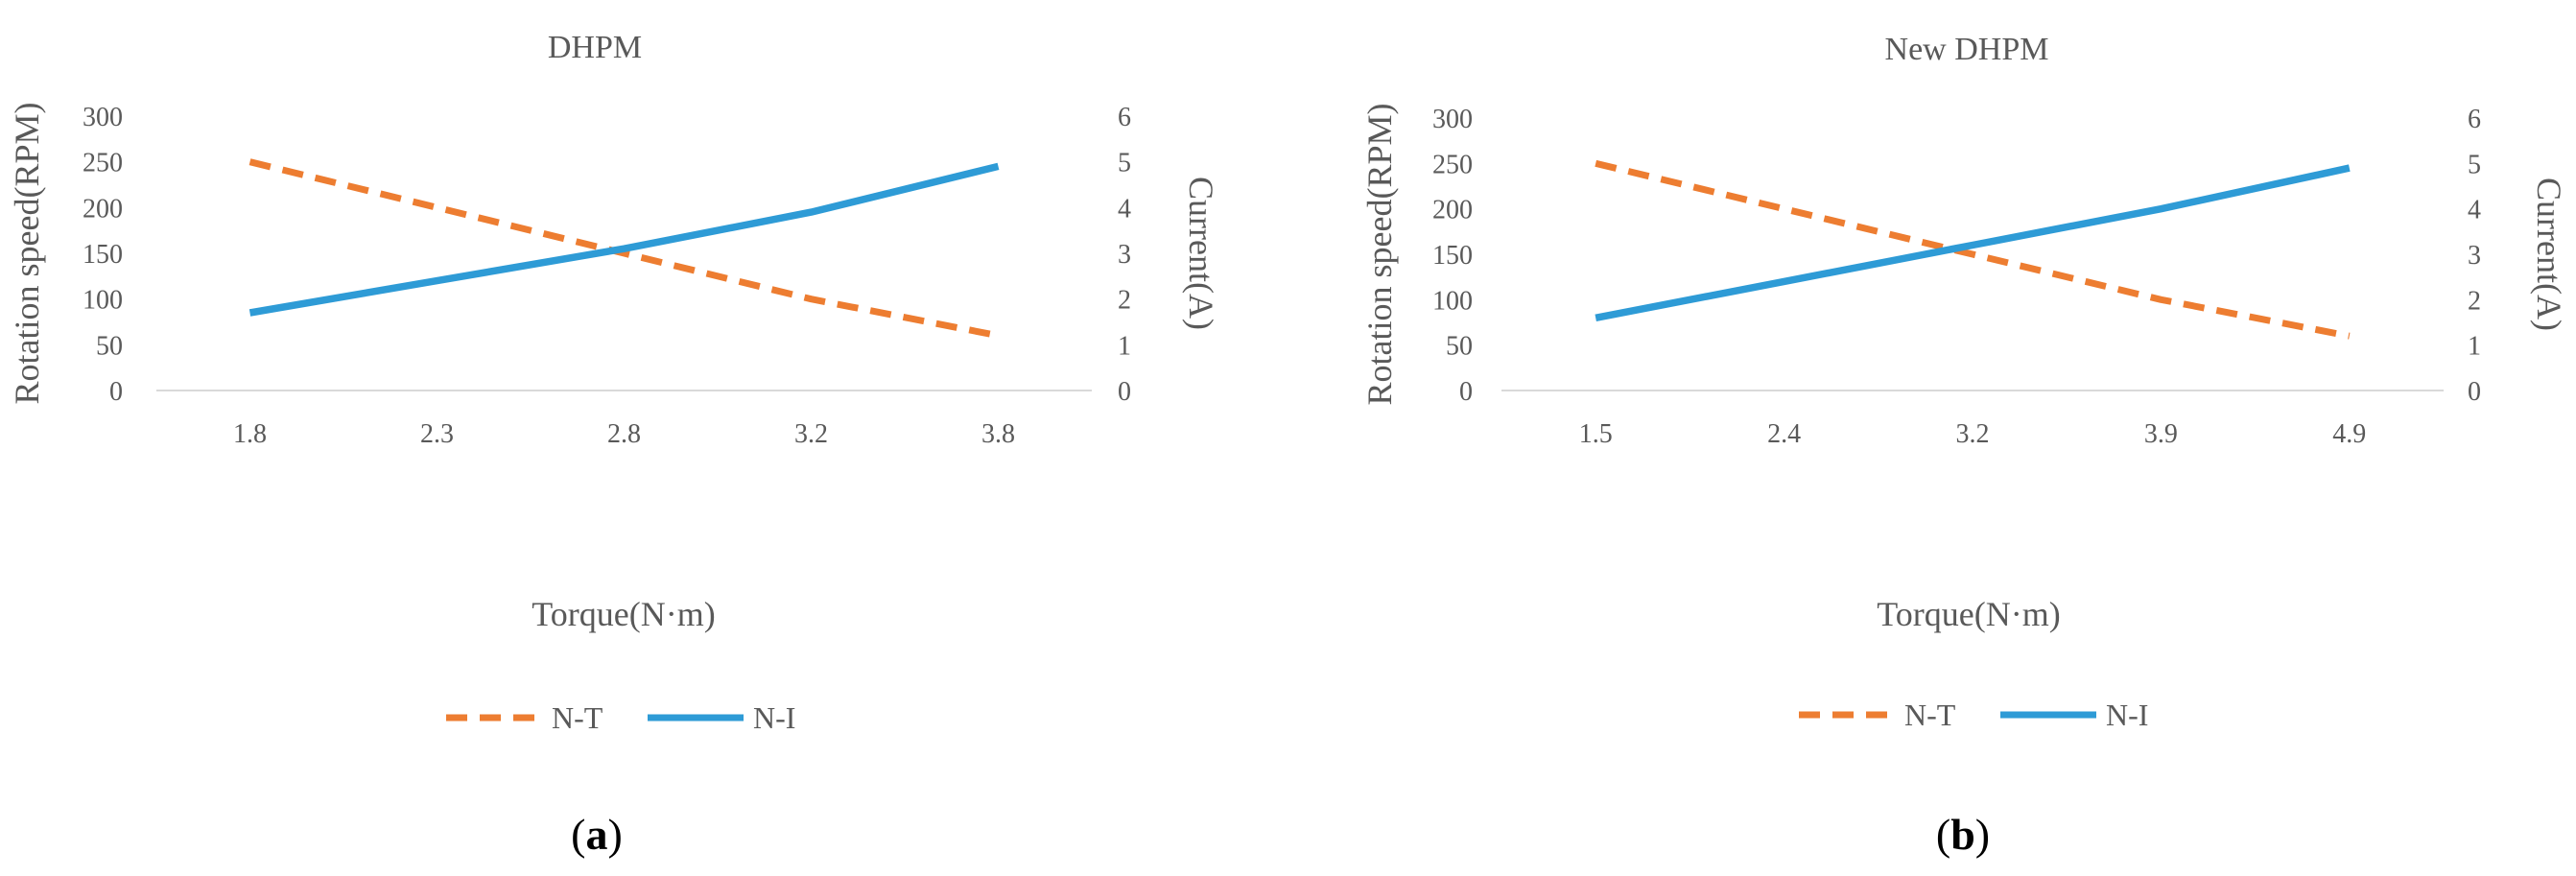 This screenshot has height=876, width=2576. I want to click on panel-label: (b), so click(1963, 834).